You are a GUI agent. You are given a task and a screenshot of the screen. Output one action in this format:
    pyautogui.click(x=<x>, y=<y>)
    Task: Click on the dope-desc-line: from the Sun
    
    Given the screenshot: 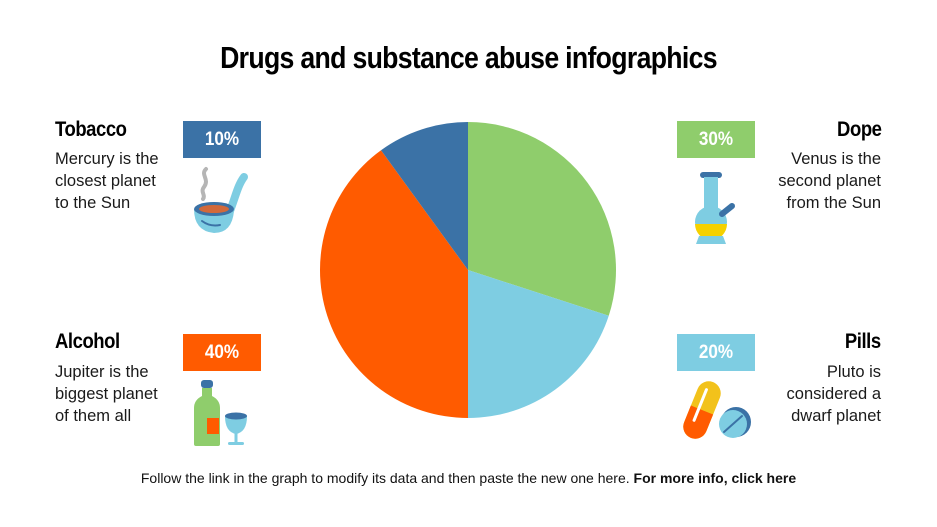 What is the action you would take?
    pyautogui.click(x=833, y=203)
    